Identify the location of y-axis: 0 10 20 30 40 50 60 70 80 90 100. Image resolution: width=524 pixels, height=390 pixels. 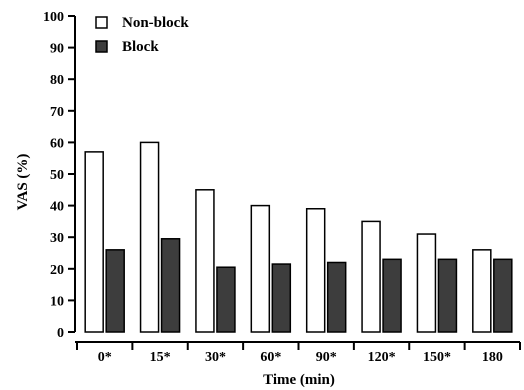
(59, 175).